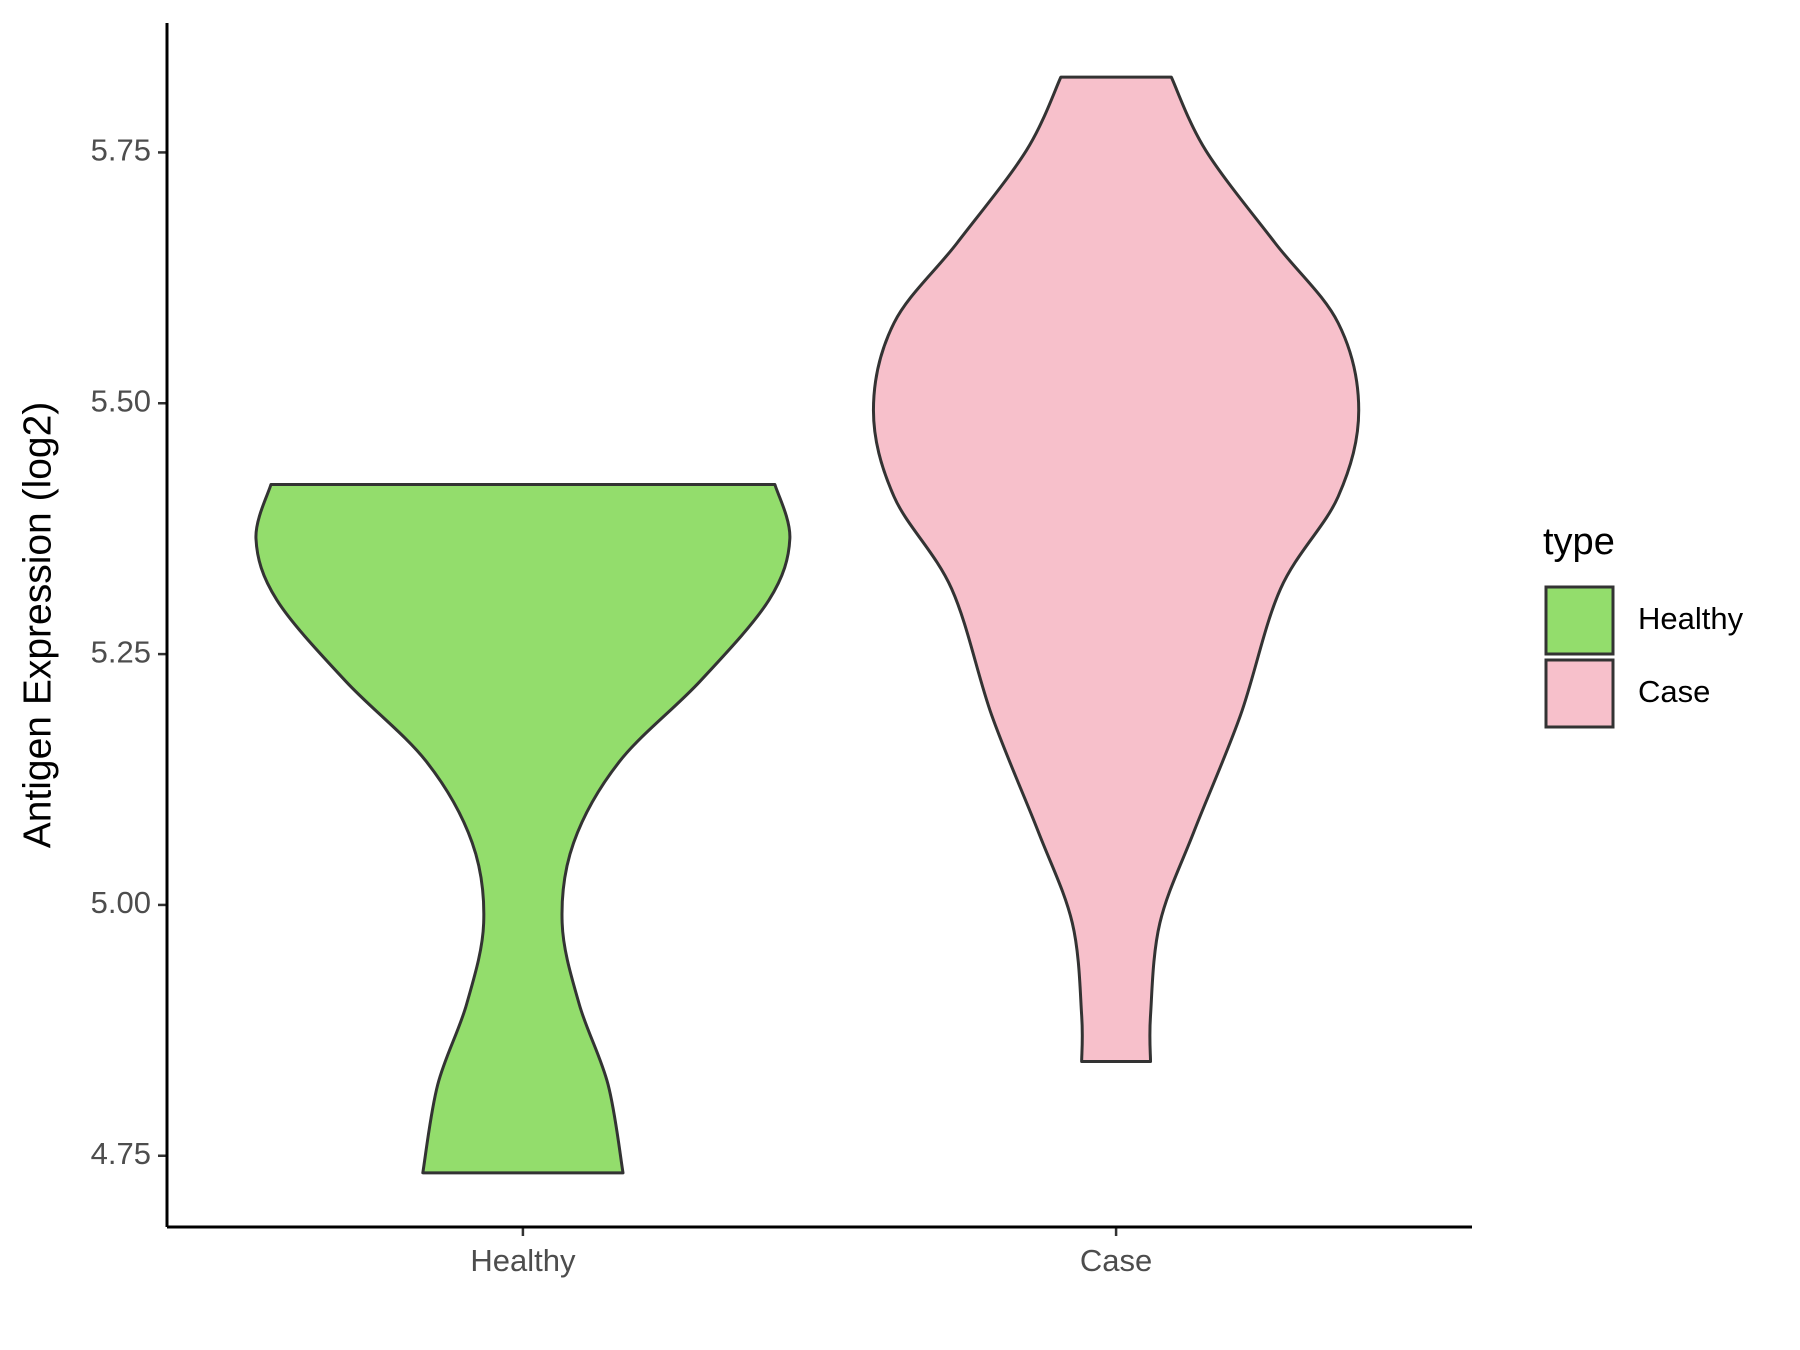 The height and width of the screenshot is (1350, 1800). I want to click on y-tick-label: 5.00, so click(121, 902).